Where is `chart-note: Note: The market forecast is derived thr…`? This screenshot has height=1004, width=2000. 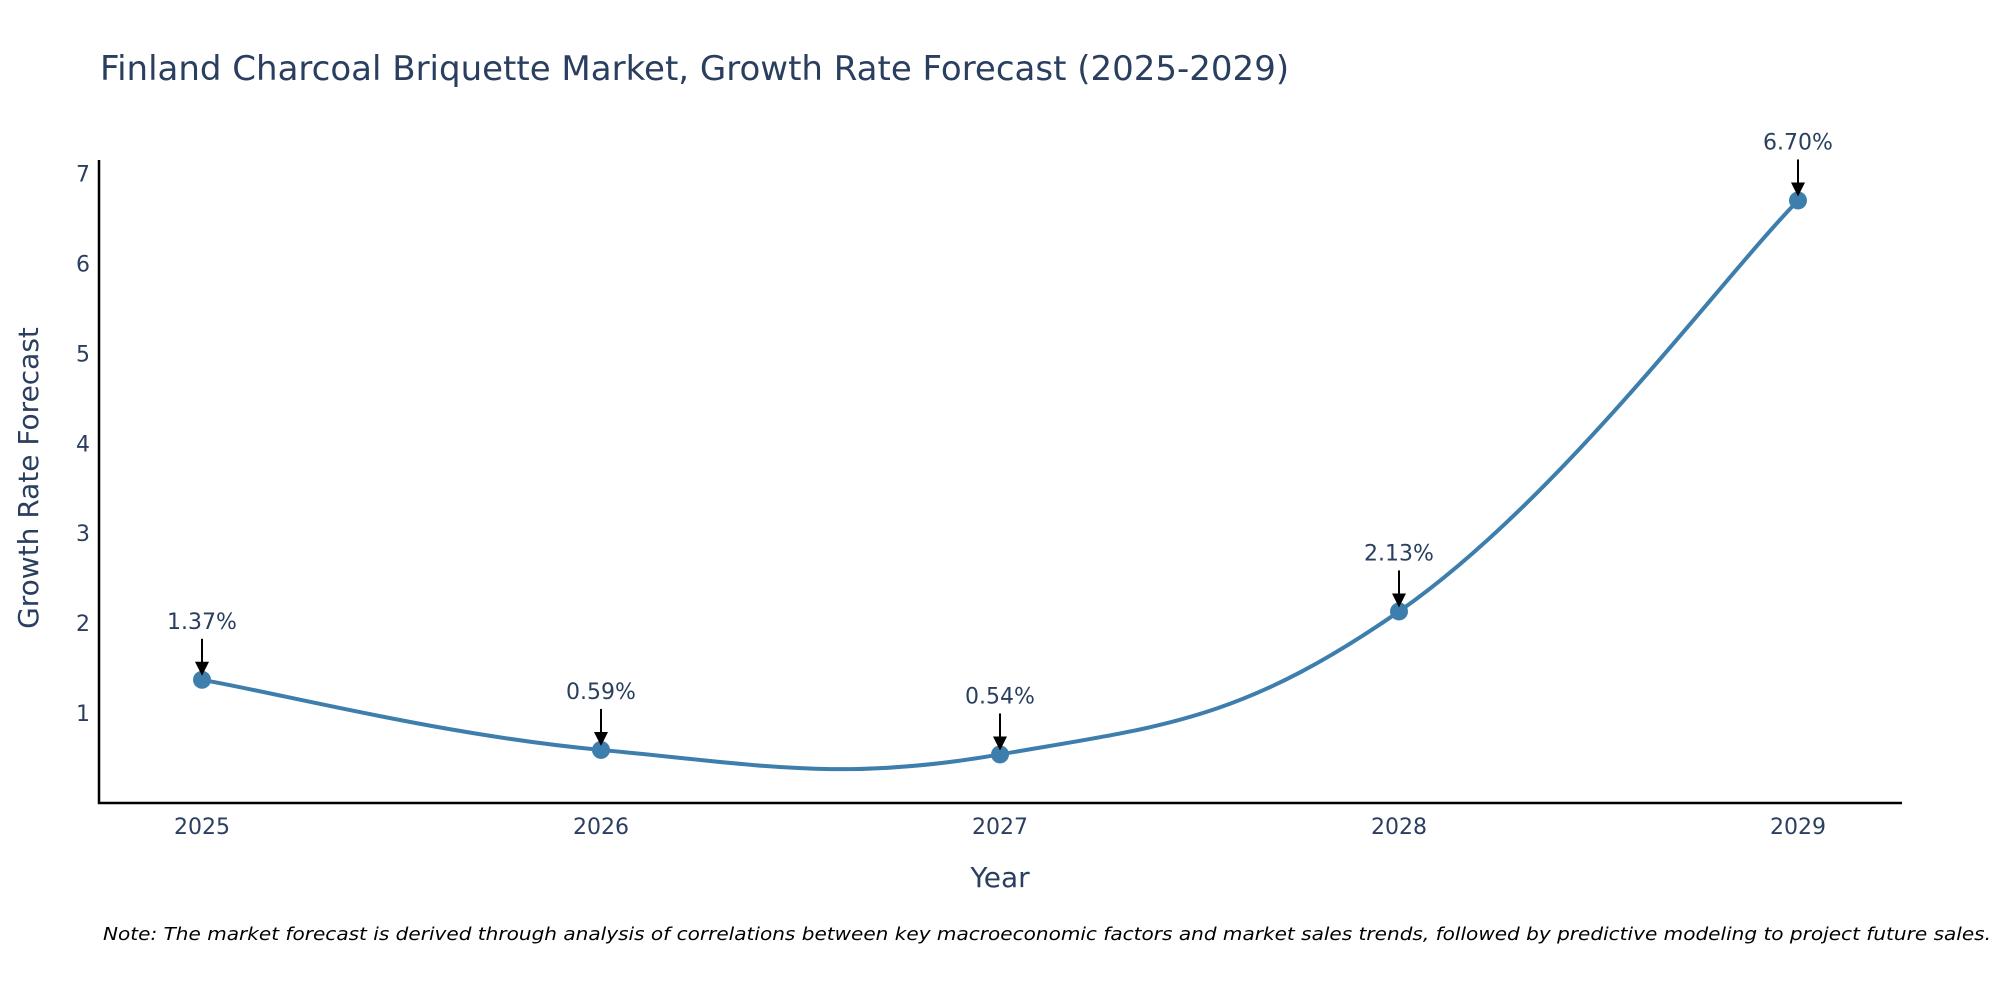
chart-note: Note: The market forecast is derived thr… is located at coordinates (1047, 934).